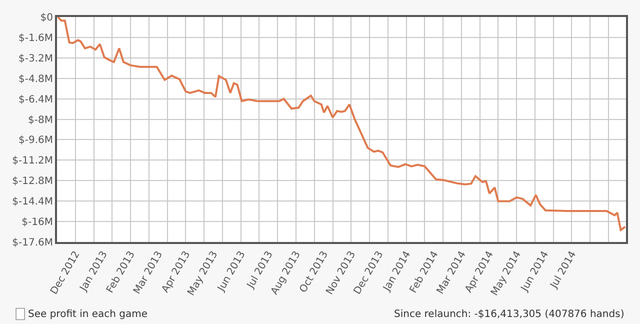 The width and height of the screenshot is (640, 324). I want to click on y-tick-label: $-6.4M, so click(35, 100).